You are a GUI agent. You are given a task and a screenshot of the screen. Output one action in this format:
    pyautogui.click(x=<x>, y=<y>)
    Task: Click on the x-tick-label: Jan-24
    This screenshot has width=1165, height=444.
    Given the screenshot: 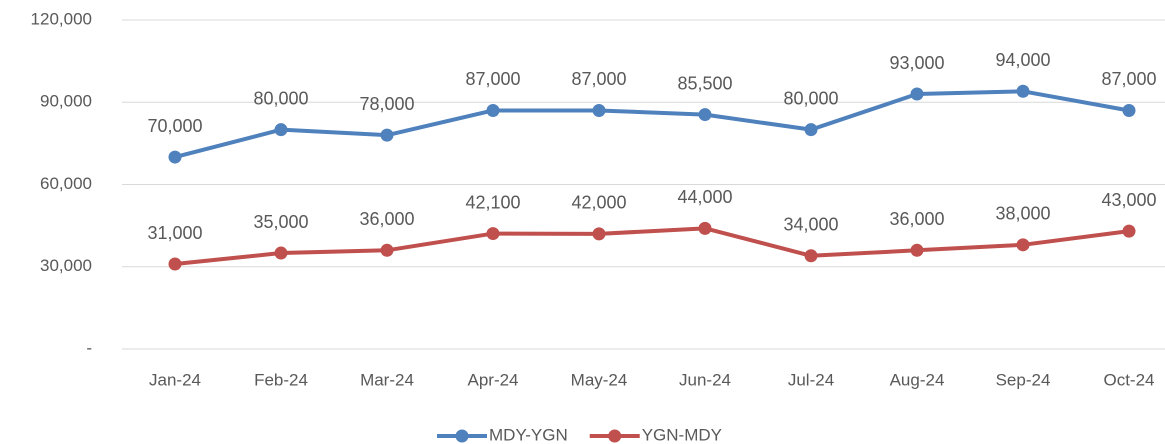 What is the action you would take?
    pyautogui.click(x=175, y=379)
    